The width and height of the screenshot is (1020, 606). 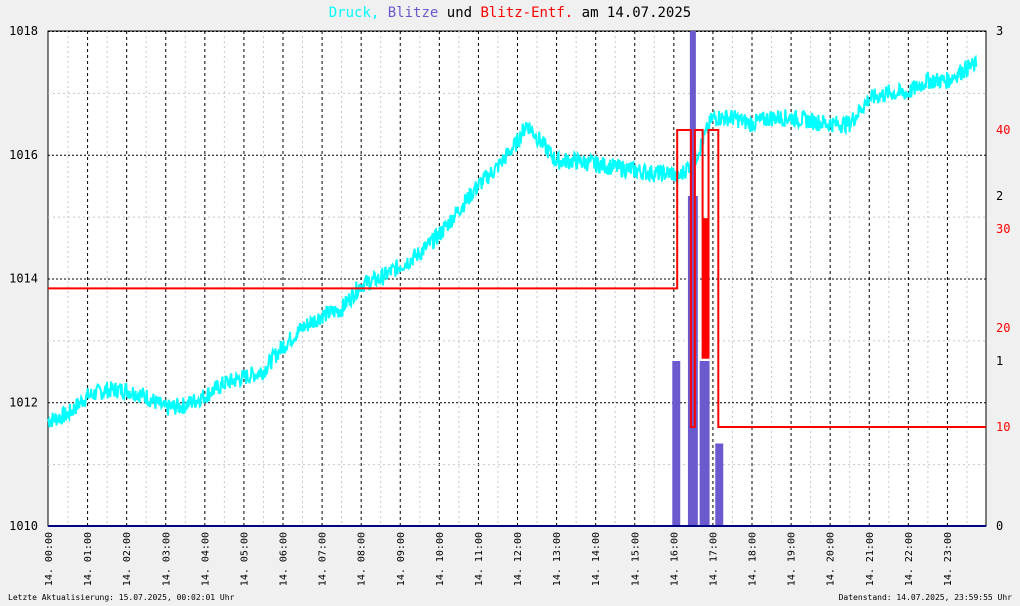 What do you see at coordinates (518, 559) in the screenshot?
I see `x-tick-label: 14. 12:00` at bounding box center [518, 559].